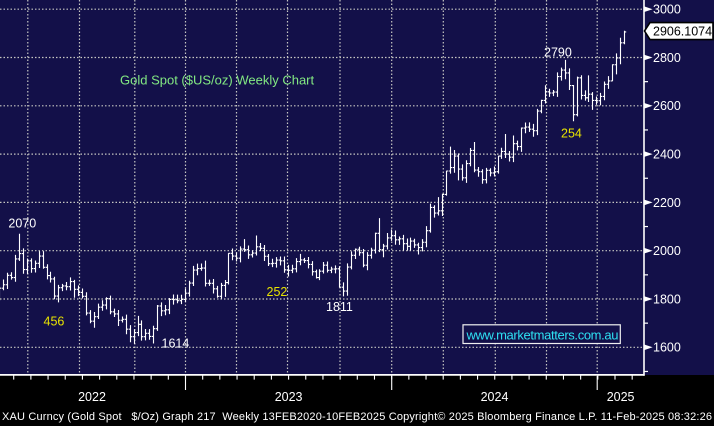 Image resolution: width=714 pixels, height=426 pixels. I want to click on svg-text: 2400, so click(667, 155).